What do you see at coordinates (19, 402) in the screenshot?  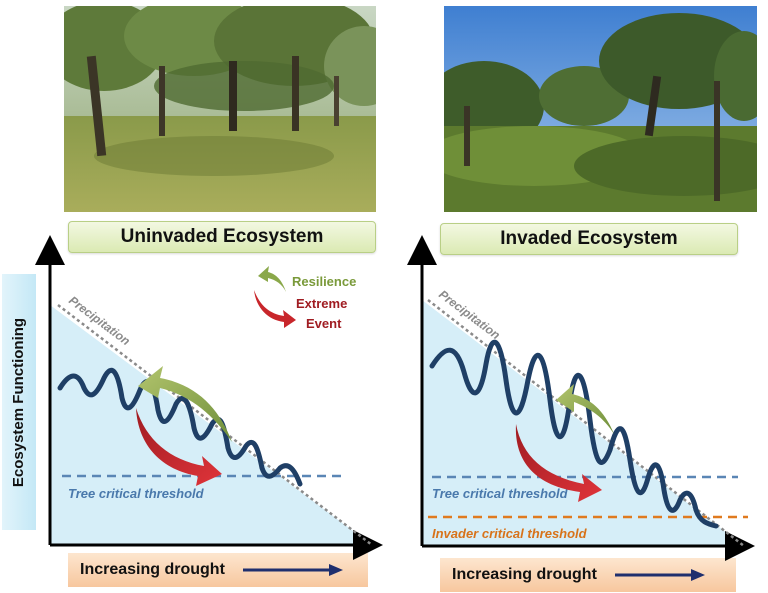 I see `y-axis-label: Ecosystem Functioning` at bounding box center [19, 402].